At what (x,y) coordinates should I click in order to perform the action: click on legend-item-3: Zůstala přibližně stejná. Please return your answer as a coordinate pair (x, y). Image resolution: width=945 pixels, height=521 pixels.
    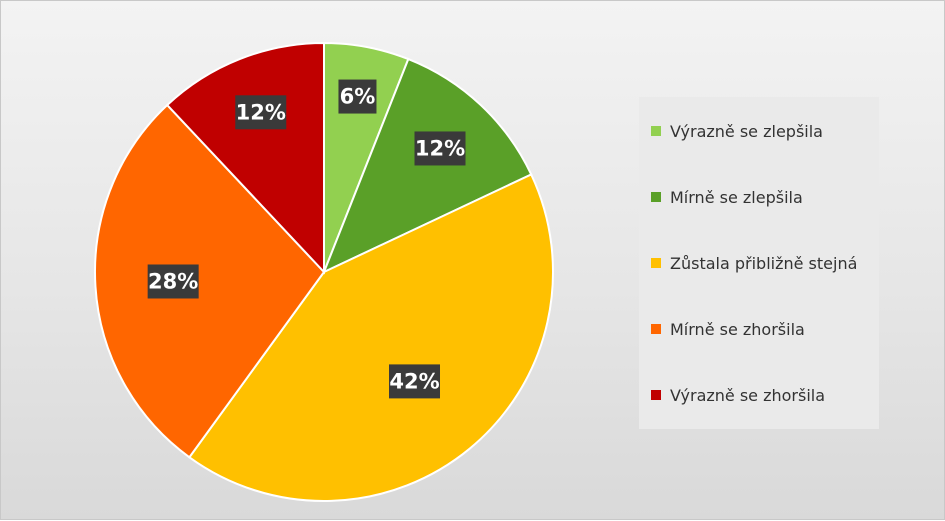
    Looking at the image, I should click on (754, 263).